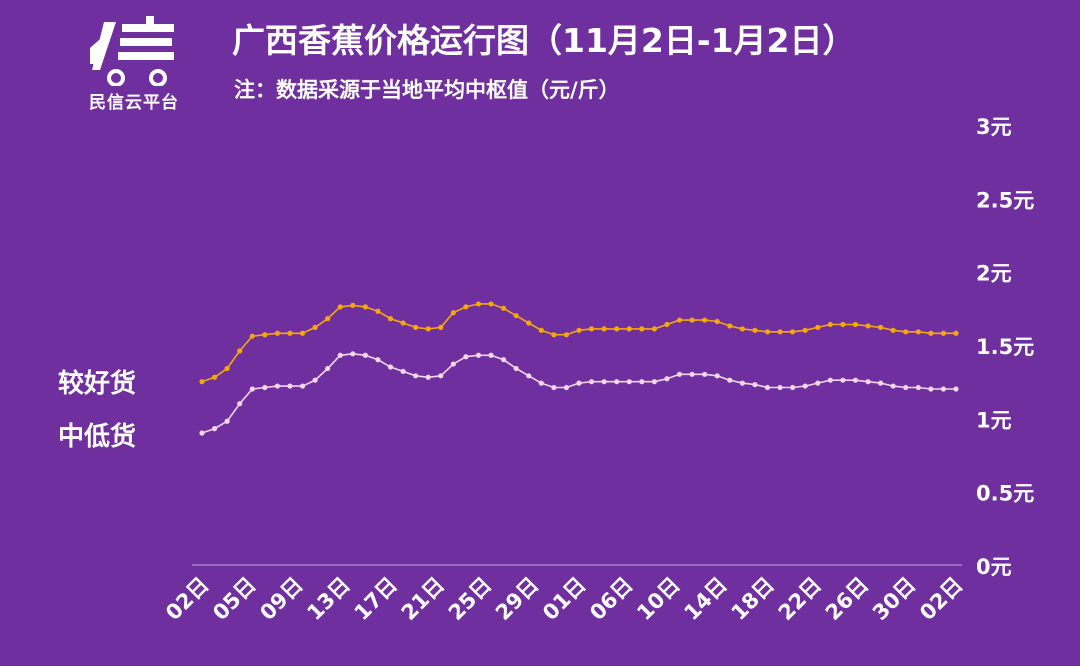  What do you see at coordinates (994, 127) in the screenshot?
I see `y-tick-label: 3元` at bounding box center [994, 127].